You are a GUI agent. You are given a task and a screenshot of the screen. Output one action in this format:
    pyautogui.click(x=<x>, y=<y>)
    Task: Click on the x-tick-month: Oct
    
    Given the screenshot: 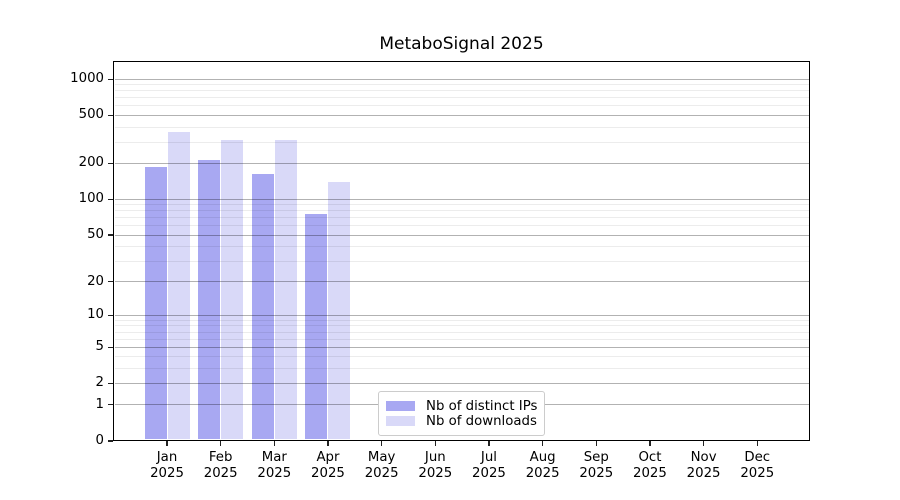 What is the action you would take?
    pyautogui.click(x=650, y=457)
    